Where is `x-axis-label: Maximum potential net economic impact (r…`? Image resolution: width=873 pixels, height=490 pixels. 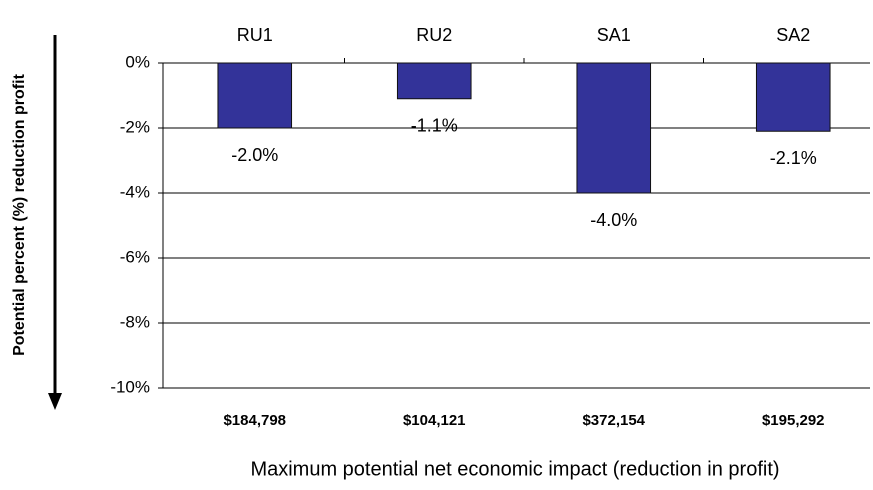 x-axis-label: Maximum potential net economic impact (r… is located at coordinates (514, 469).